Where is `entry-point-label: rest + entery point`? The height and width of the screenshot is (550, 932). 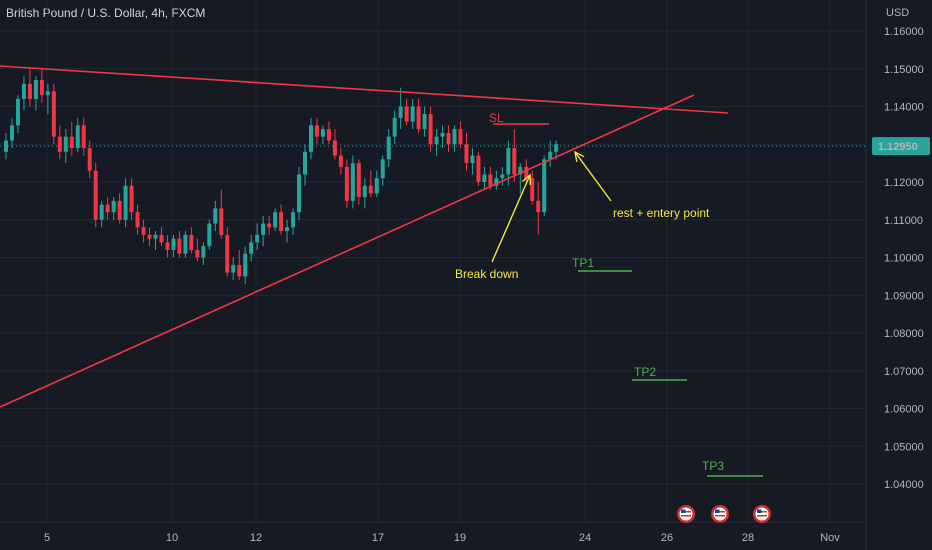
entry-point-label: rest + entery point is located at coordinates (661, 213).